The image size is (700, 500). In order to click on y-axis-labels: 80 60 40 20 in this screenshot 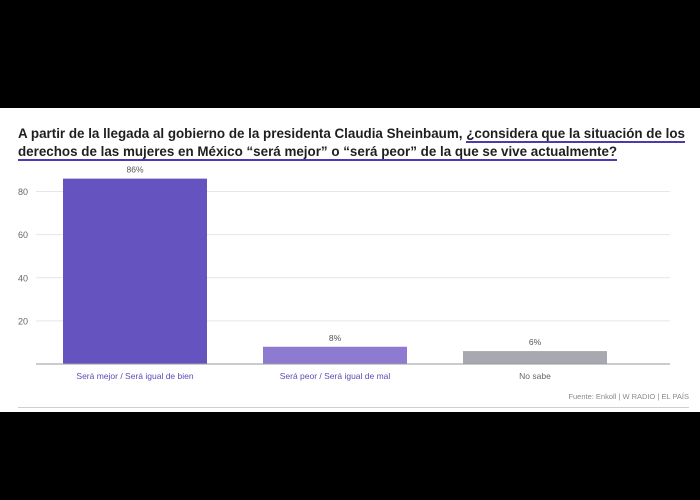, I will do `click(23, 256)`.